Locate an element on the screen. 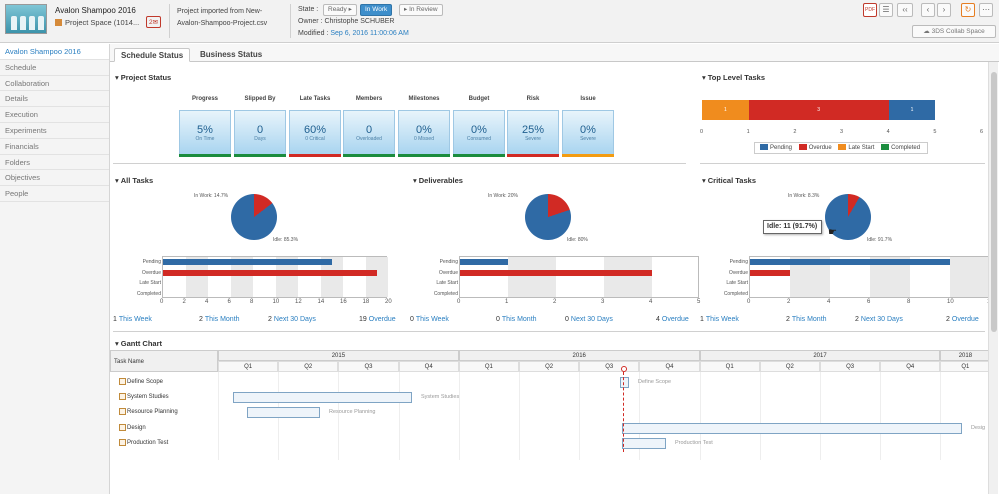  gantt-title: Gantt Chart is located at coordinates (138, 343).